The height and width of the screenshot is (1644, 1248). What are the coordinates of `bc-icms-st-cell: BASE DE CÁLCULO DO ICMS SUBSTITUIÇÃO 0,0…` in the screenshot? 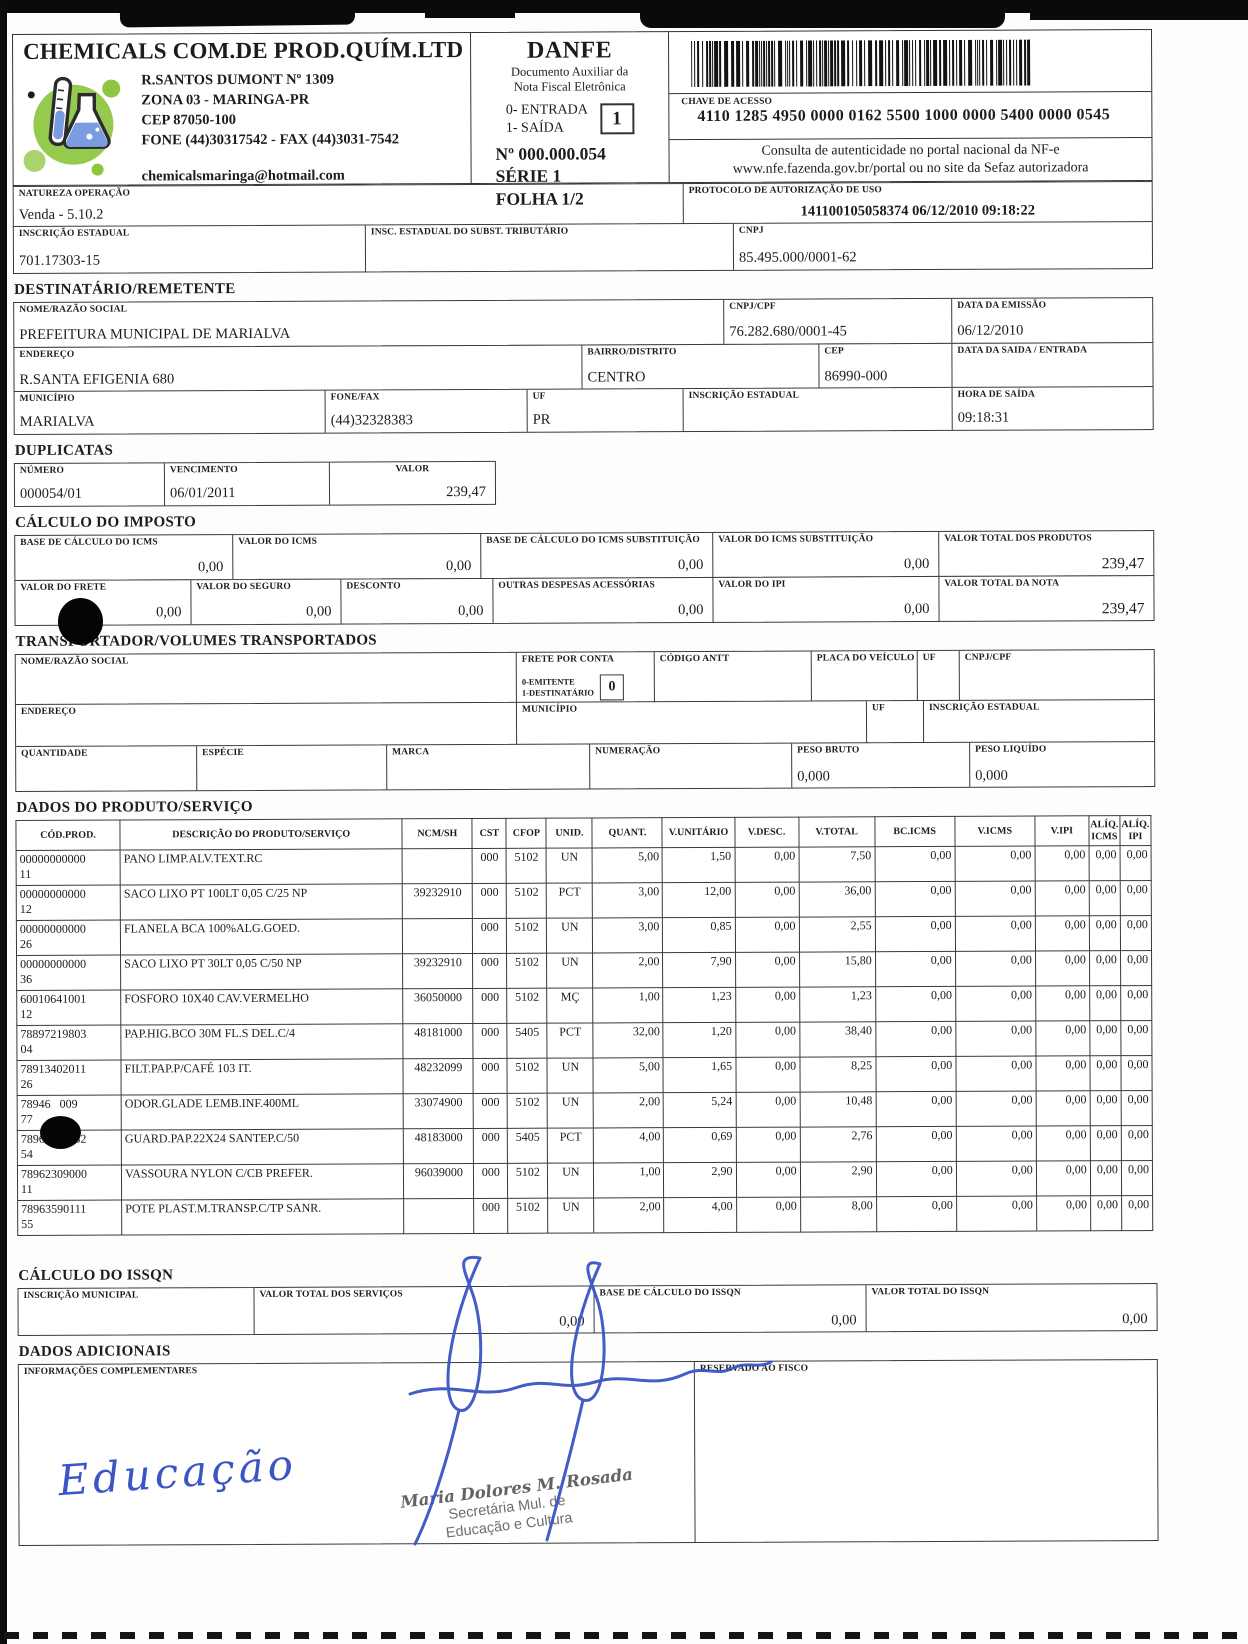 It's located at (597, 556).